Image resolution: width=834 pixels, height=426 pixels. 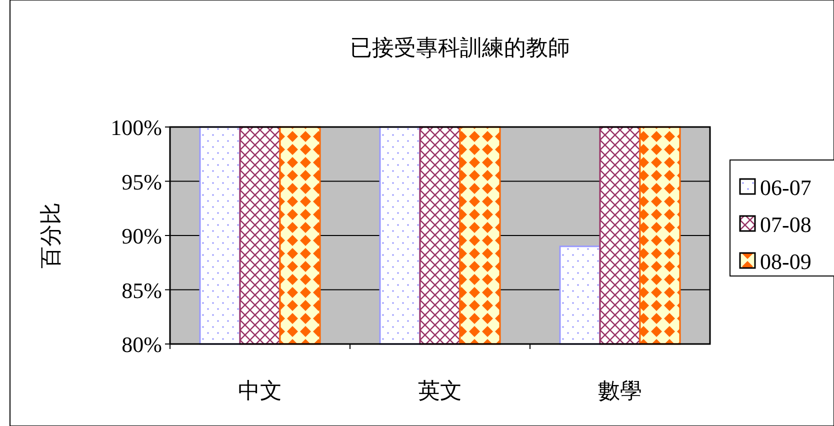 I want to click on y-tick-label: 95%, so click(x=142, y=181).